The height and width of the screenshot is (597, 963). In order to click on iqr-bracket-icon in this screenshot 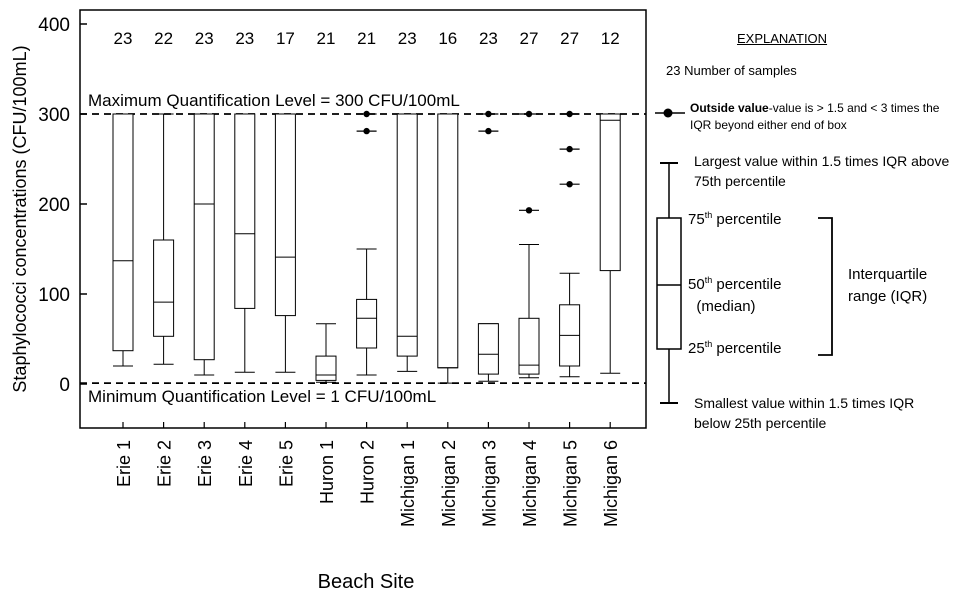, I will do `click(825, 286)`.